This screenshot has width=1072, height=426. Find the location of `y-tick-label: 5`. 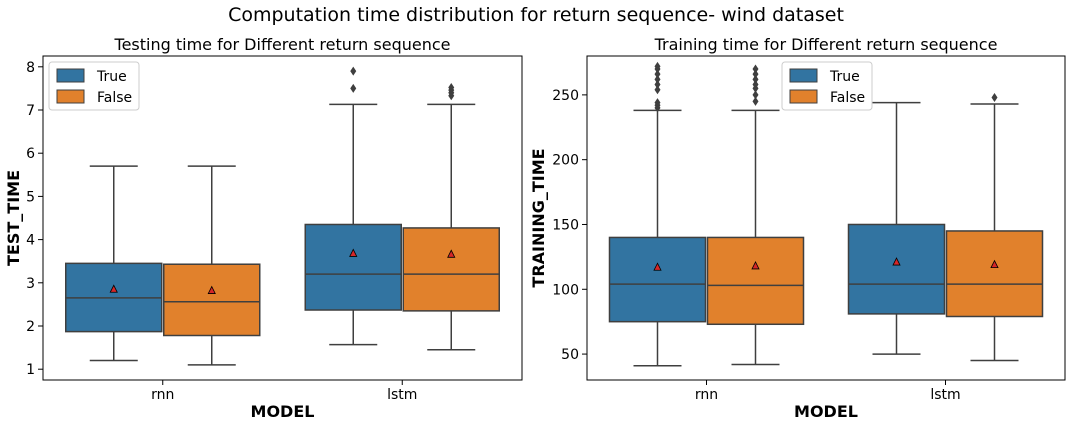

y-tick-label: 5 is located at coordinates (30, 197).